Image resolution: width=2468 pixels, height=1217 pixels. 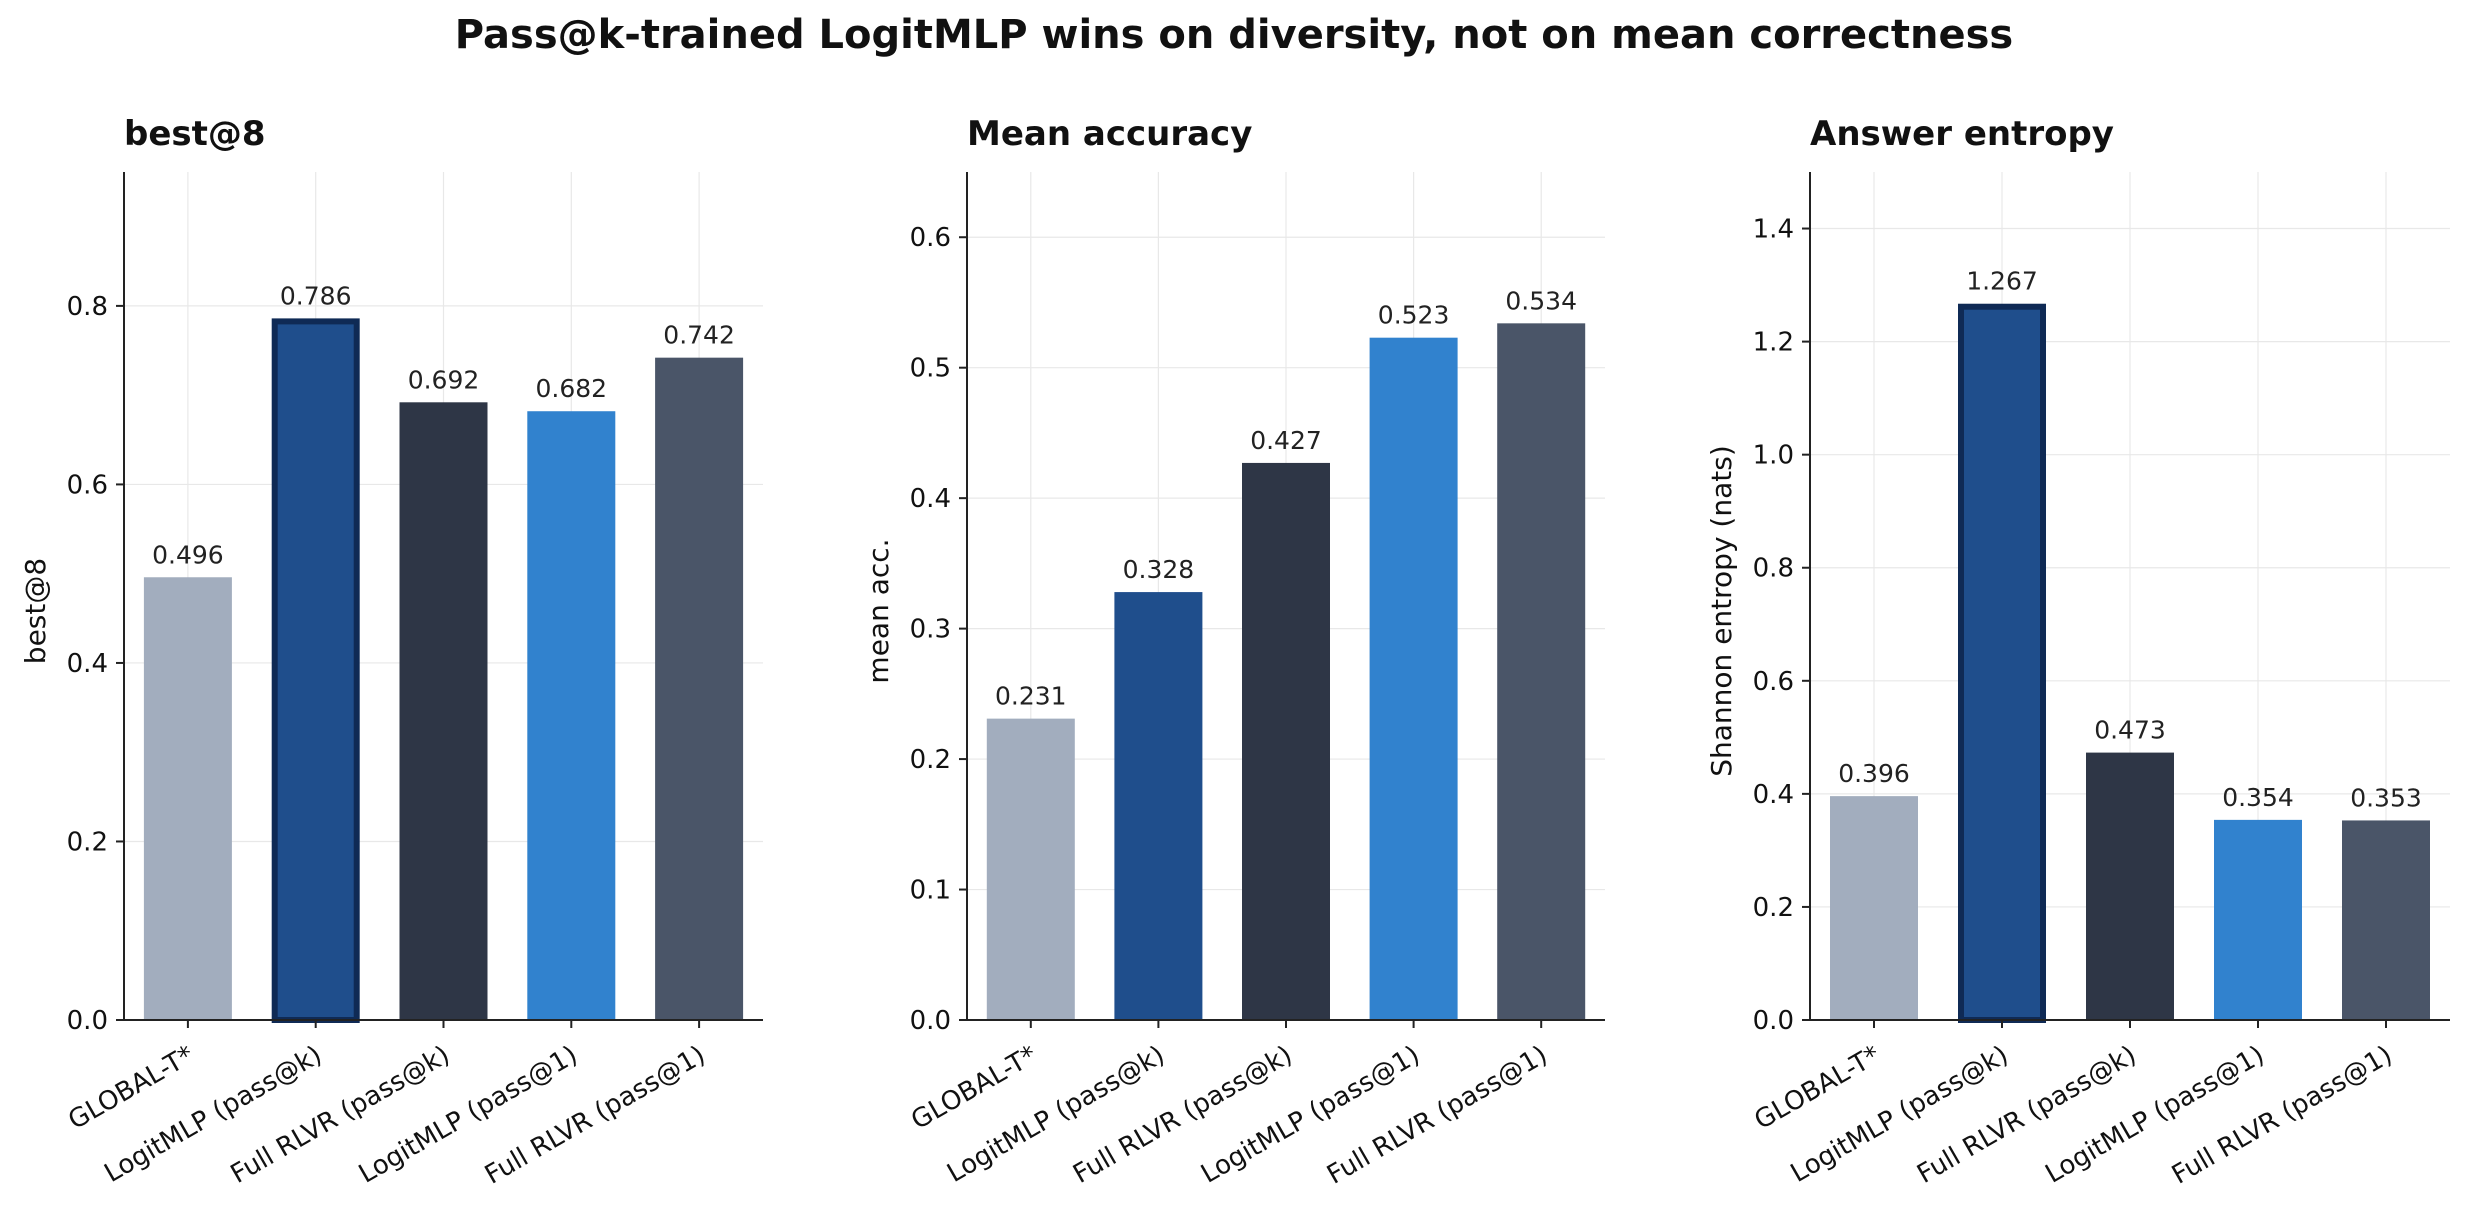 What do you see at coordinates (1031, 696) in the screenshot?
I see `bar-value-label: 0.231` at bounding box center [1031, 696].